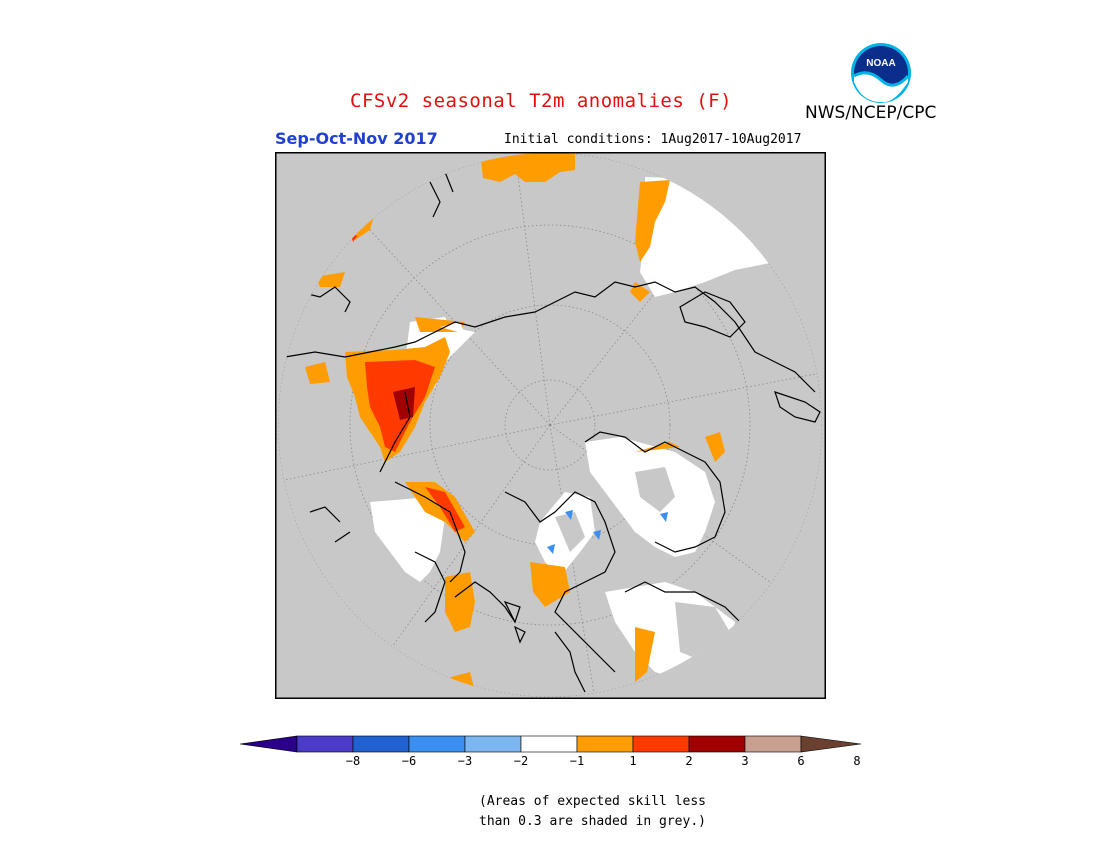  I want to click on footnote-line-2: than 0.3 are shaded in grey.), so click(592, 821).